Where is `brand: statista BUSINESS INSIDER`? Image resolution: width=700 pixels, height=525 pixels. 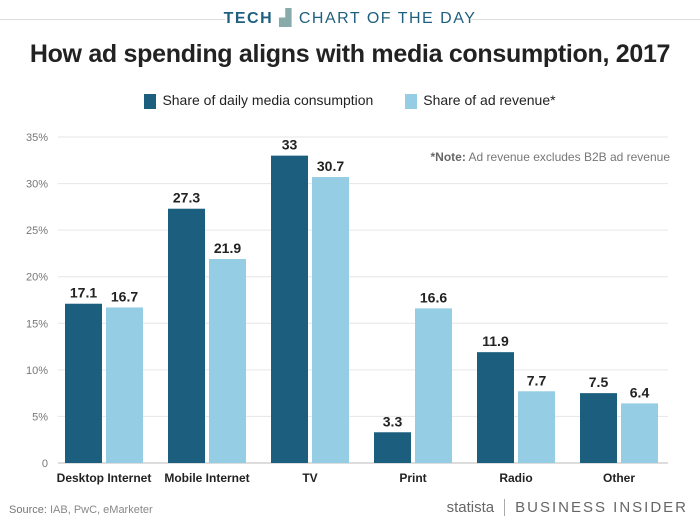 brand: statista BUSINESS INSIDER is located at coordinates (567, 507).